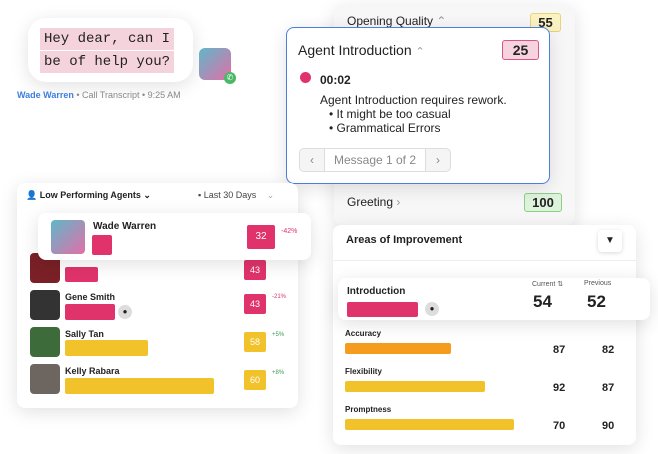 The width and height of the screenshot is (658, 454). What do you see at coordinates (312, 160) in the screenshot?
I see `prev-message-button: ‹` at bounding box center [312, 160].